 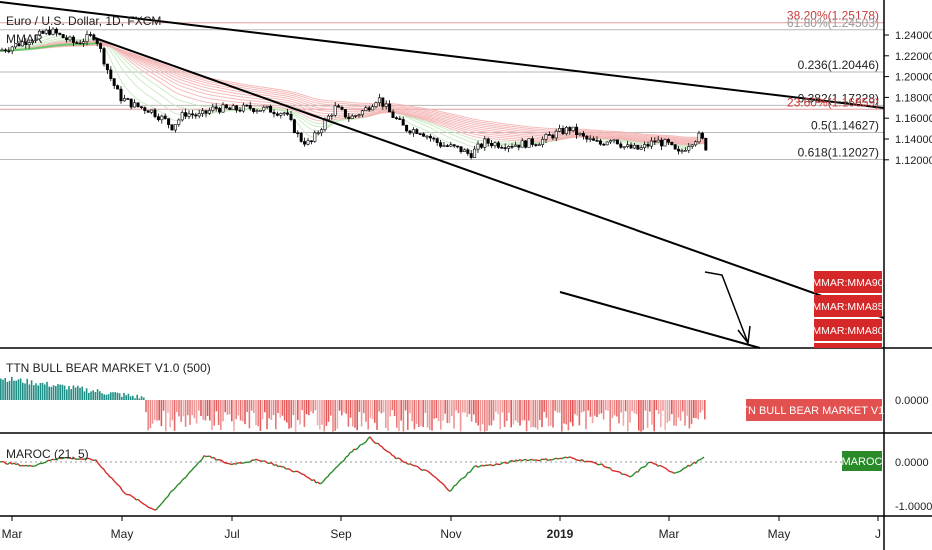 What do you see at coordinates (913, 161) in the screenshot?
I see `price-tick-label: 1.12000` at bounding box center [913, 161].